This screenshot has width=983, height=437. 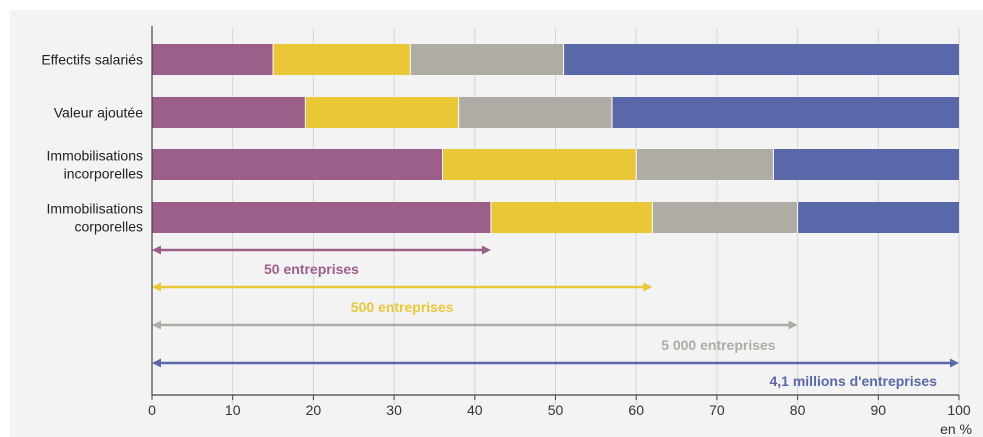 I want to click on x-tick-label: 100, so click(x=959, y=410).